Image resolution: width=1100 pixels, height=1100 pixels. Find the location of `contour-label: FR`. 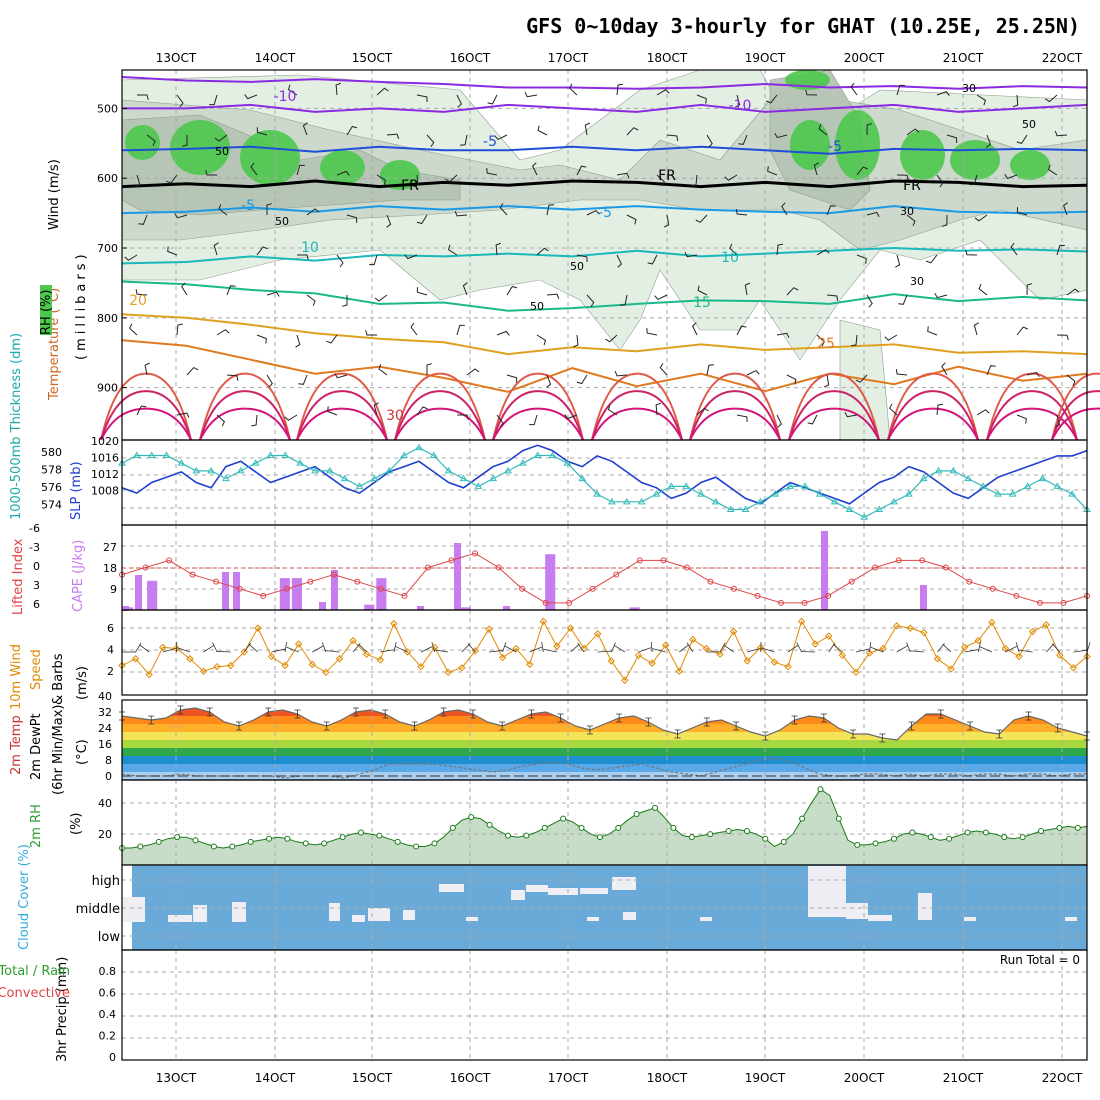

contour-label: FR is located at coordinates (667, 176).